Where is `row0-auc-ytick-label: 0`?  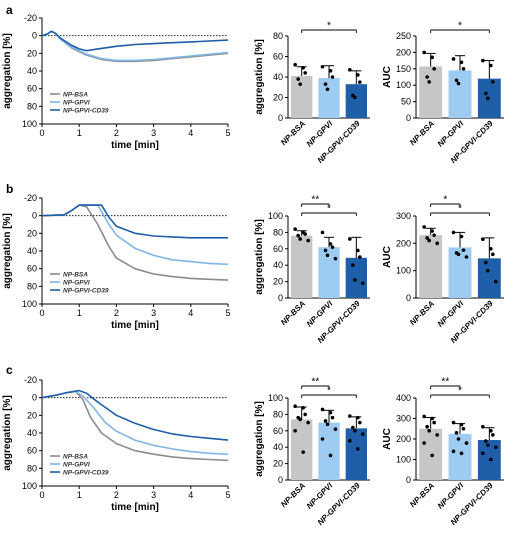
row0-auc-ytick-label: 0 is located at coordinates (408, 118).